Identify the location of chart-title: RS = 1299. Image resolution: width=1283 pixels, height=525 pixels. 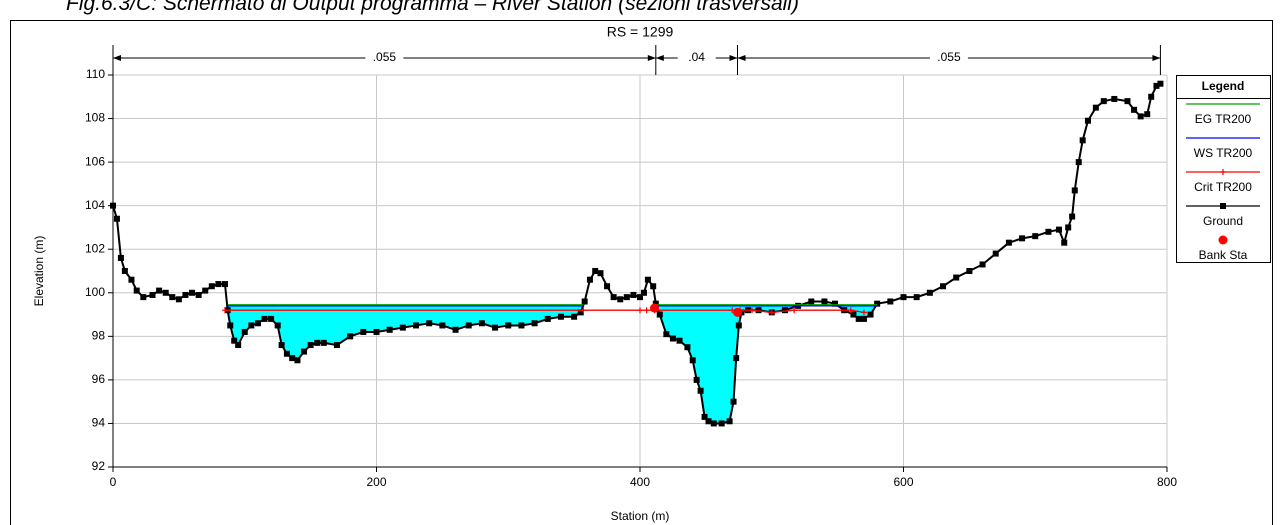
(640, 32).